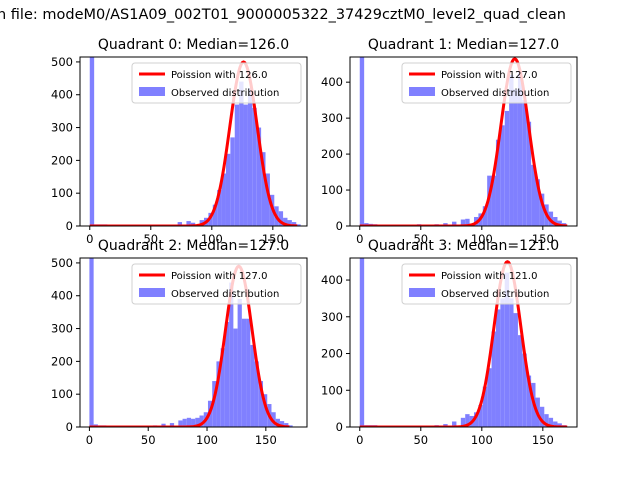 Image resolution: width=640 pixels, height=480 pixels. I want to click on subplot-title: Quadrant 1: Median=127.0, so click(463, 45).